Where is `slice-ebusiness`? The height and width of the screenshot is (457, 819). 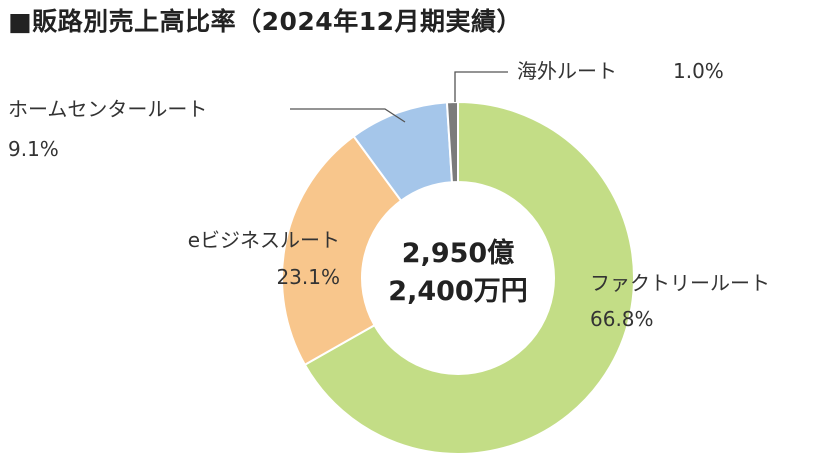 slice-ebusiness is located at coordinates (342, 250).